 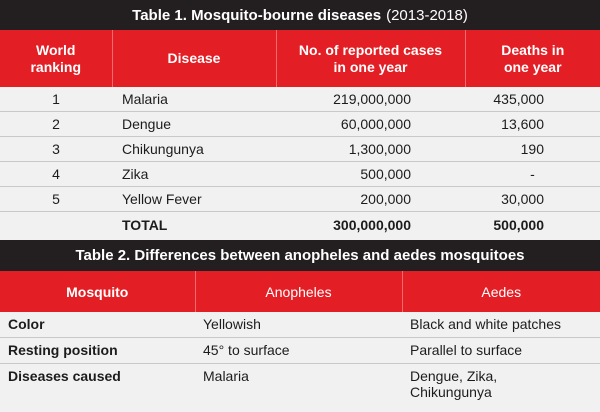 What do you see at coordinates (532, 199) in the screenshot?
I see `deaths-cell: 30,000` at bounding box center [532, 199].